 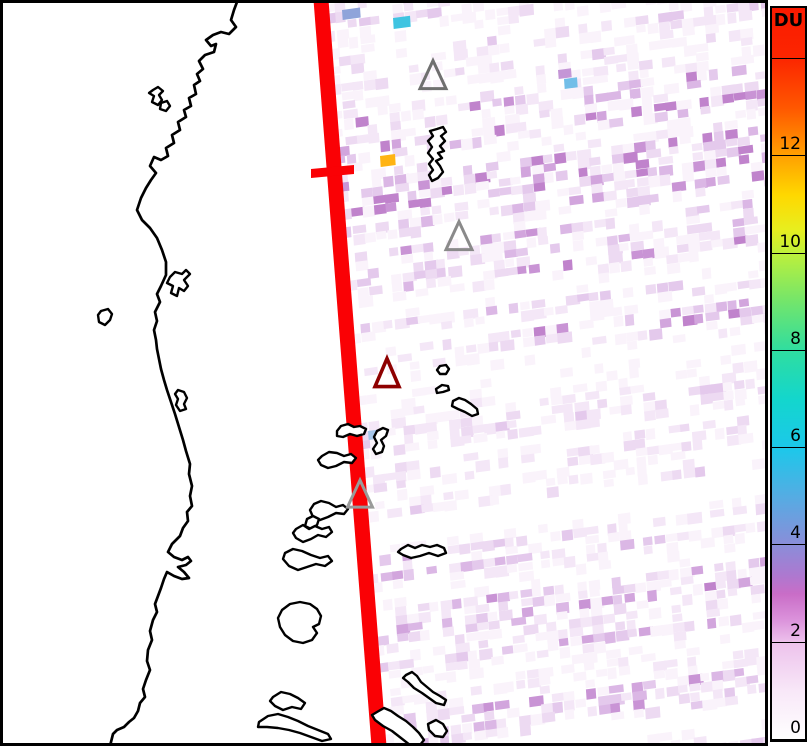 What do you see at coordinates (332, 171) in the screenshot?
I see `swath-notch` at bounding box center [332, 171].